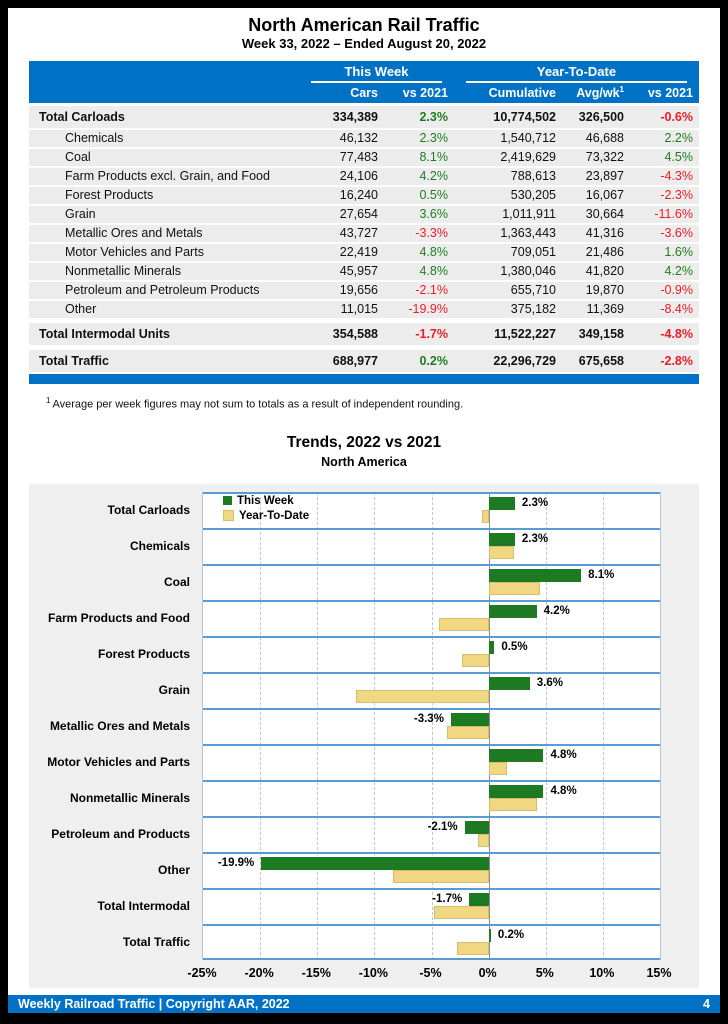  What do you see at coordinates (418, 333) in the screenshot?
I see `week-vs2021-value: -1.7%` at bounding box center [418, 333].